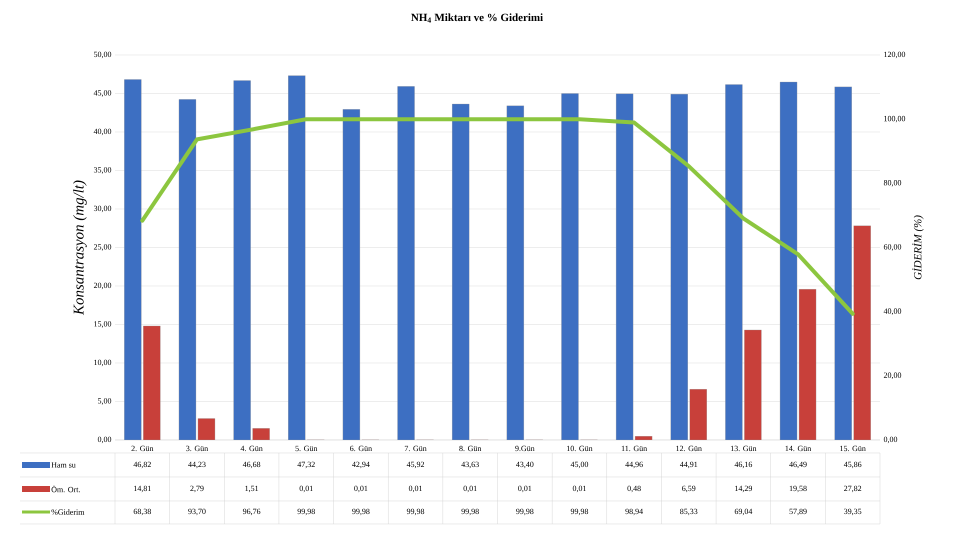  I want to click on y2-axis-title: GİDERİM (%), so click(918, 247).